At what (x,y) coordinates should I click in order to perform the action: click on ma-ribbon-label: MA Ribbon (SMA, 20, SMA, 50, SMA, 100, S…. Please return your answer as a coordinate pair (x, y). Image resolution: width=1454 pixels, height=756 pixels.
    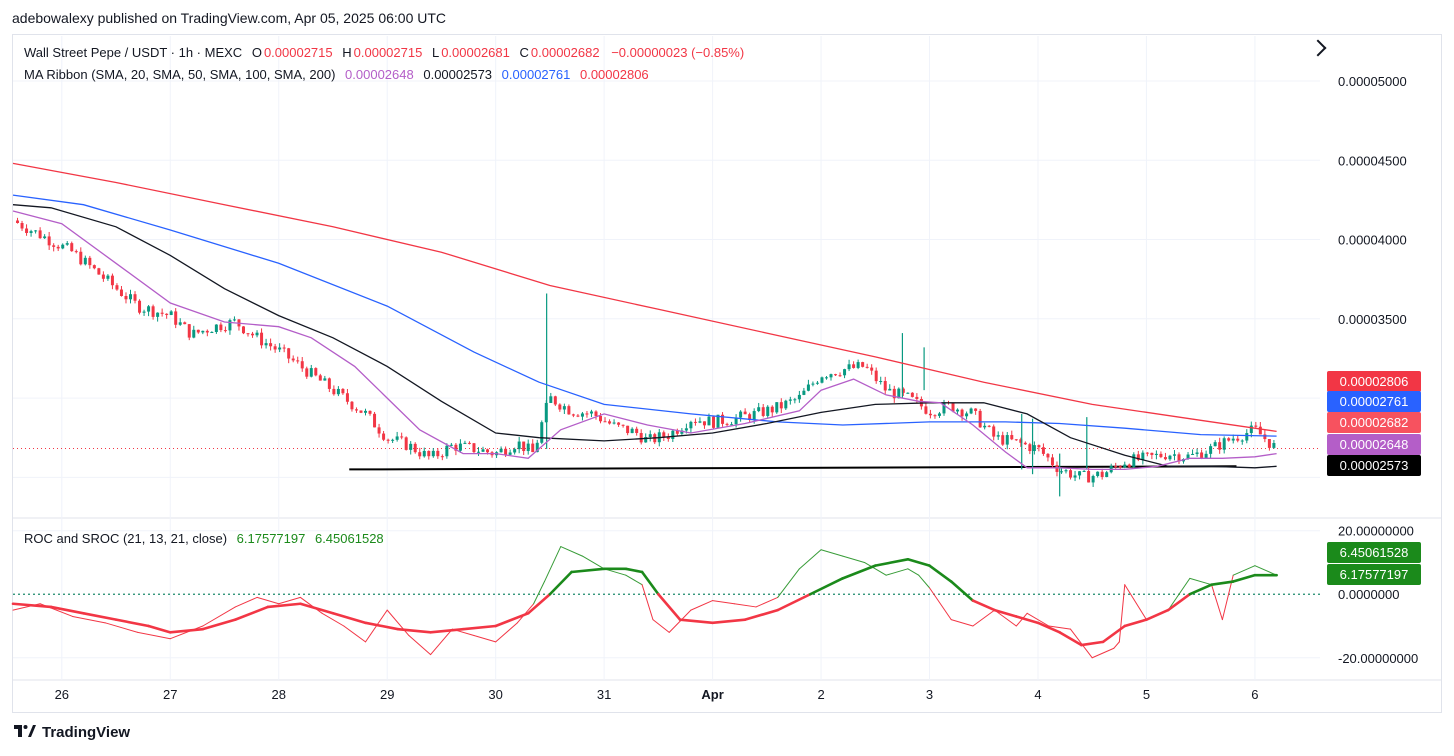
    Looking at the image, I should click on (180, 74).